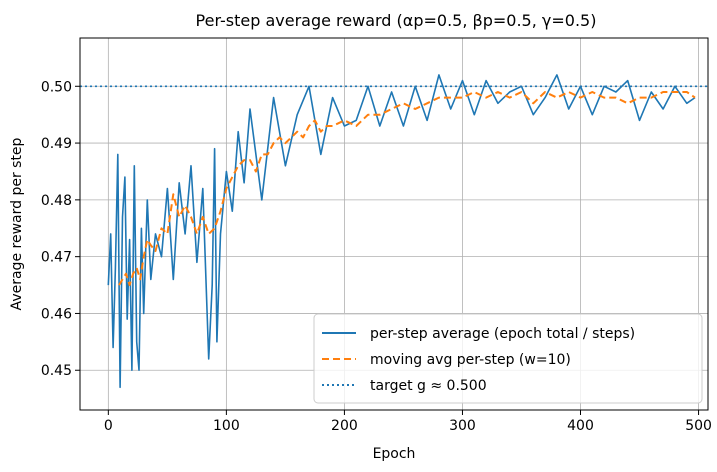  Describe the element at coordinates (56, 258) in the screenshot. I see `y-tick-label: 0.47` at that location.